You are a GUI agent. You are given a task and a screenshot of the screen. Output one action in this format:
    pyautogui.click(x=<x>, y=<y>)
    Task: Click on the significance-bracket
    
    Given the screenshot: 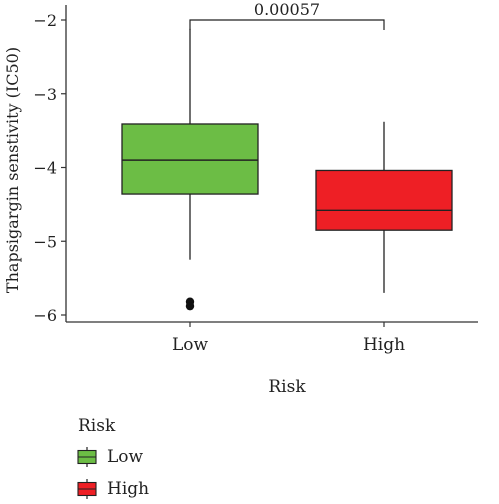 What is the action you would take?
    pyautogui.click(x=287, y=24)
    